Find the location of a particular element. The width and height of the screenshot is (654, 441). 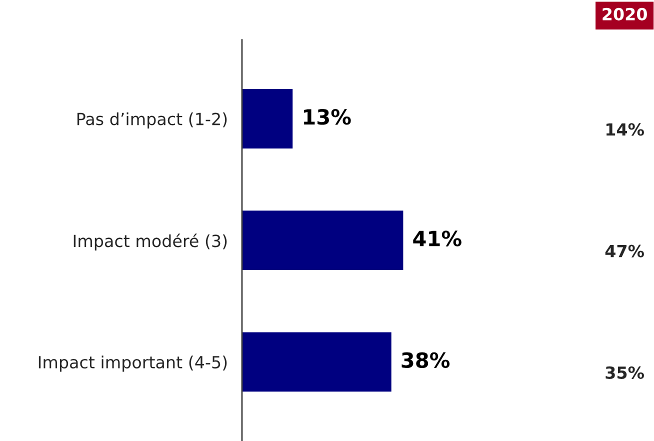

y-tick-label: Pas d’impact (1-2) is located at coordinates (152, 120).